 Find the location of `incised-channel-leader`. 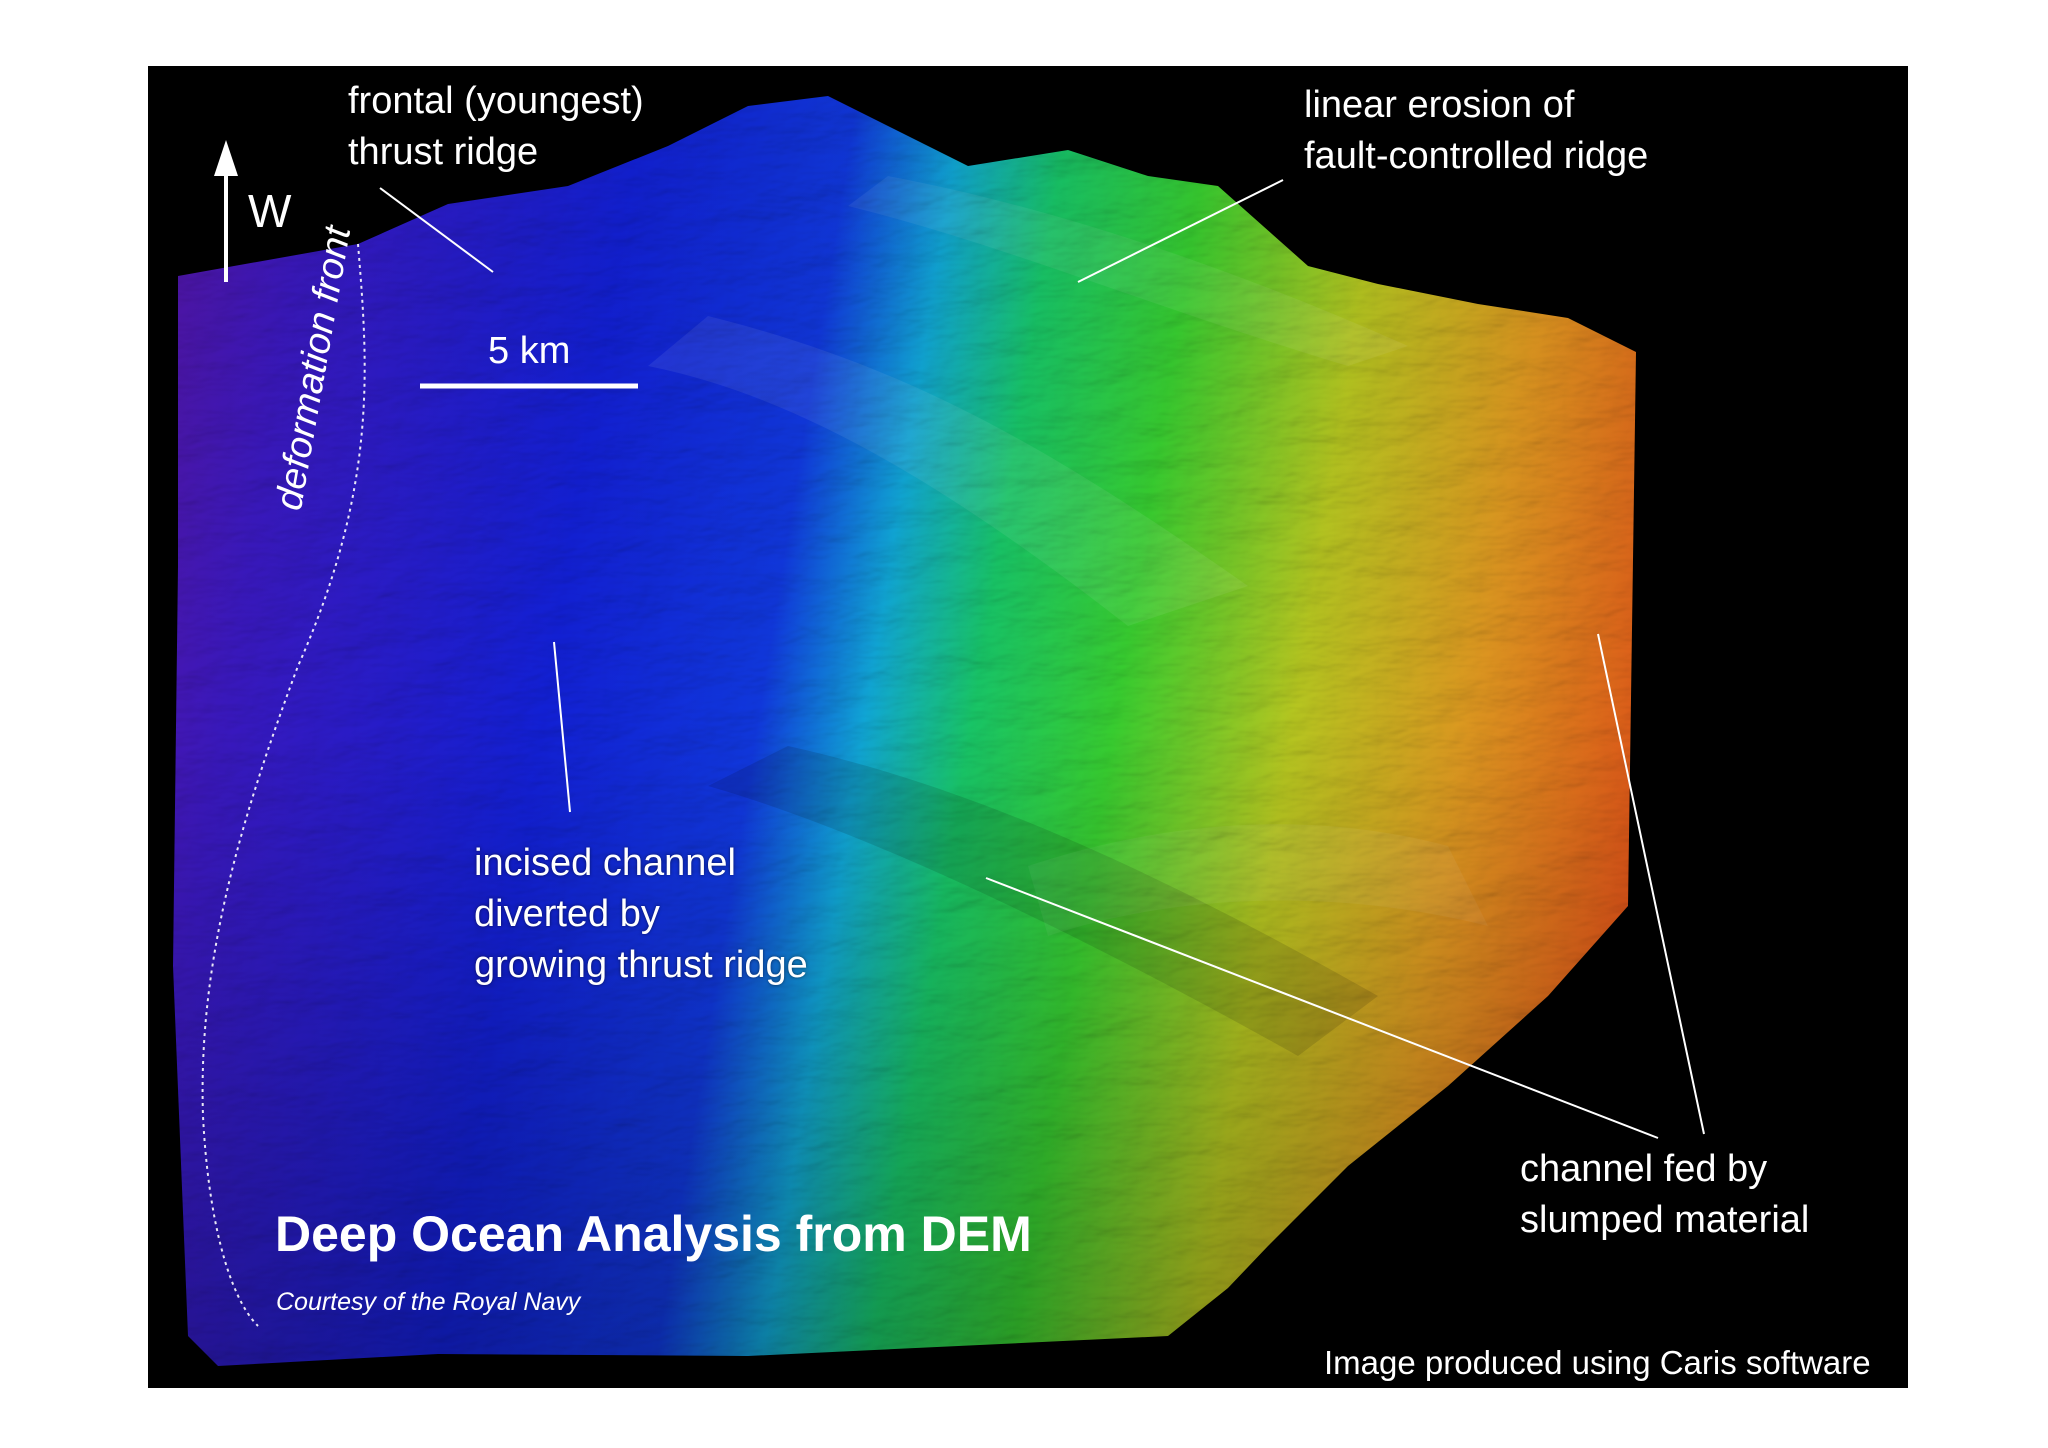

incised-channel-leader is located at coordinates (562, 727).